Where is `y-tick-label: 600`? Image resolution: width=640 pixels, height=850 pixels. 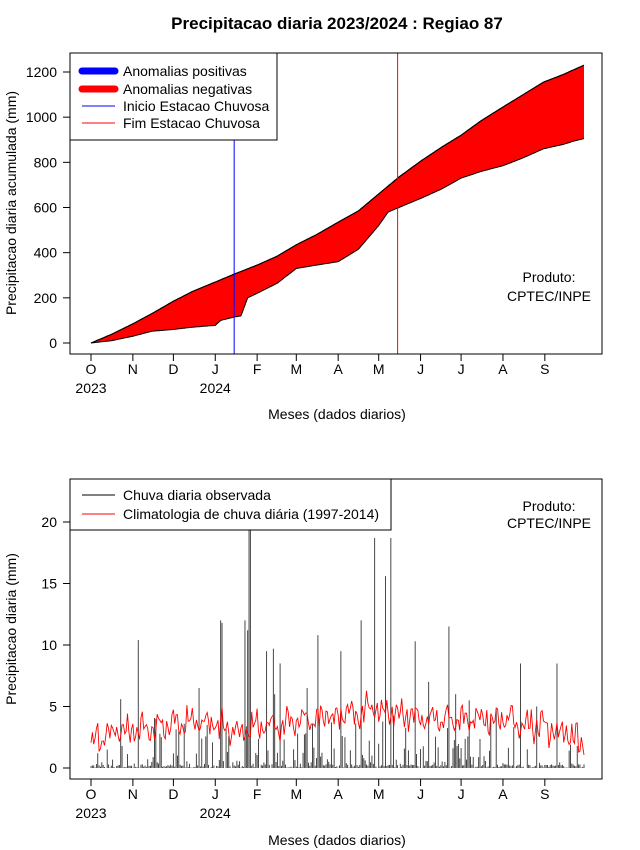 y-tick-label: 600 is located at coordinates (46, 208).